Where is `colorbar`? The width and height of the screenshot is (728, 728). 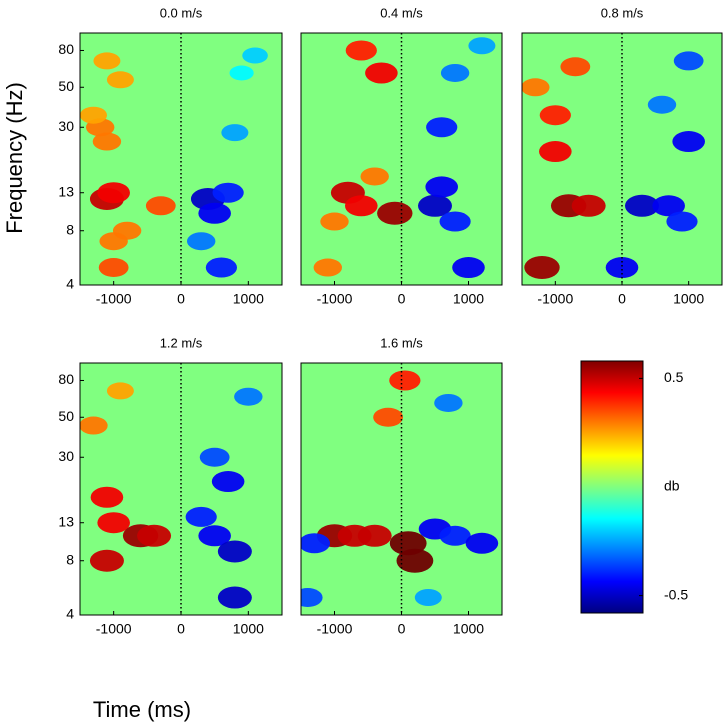 colorbar is located at coordinates (612, 487).